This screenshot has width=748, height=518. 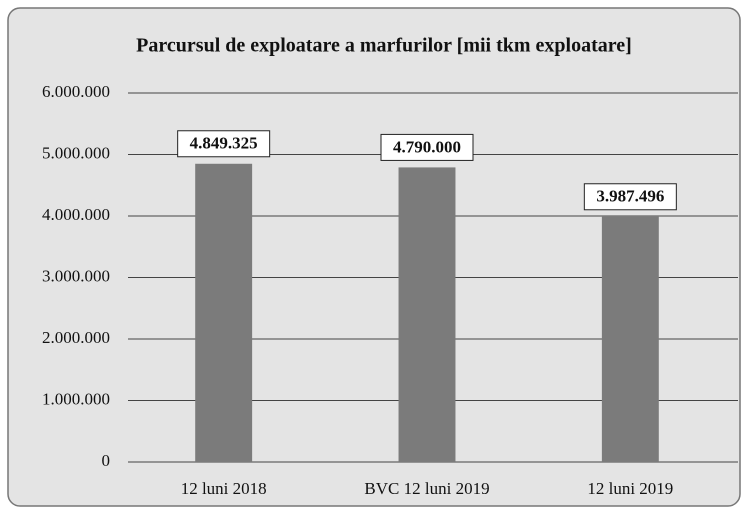 I want to click on x-tick-label: 12 luni 2019, so click(x=630, y=488).